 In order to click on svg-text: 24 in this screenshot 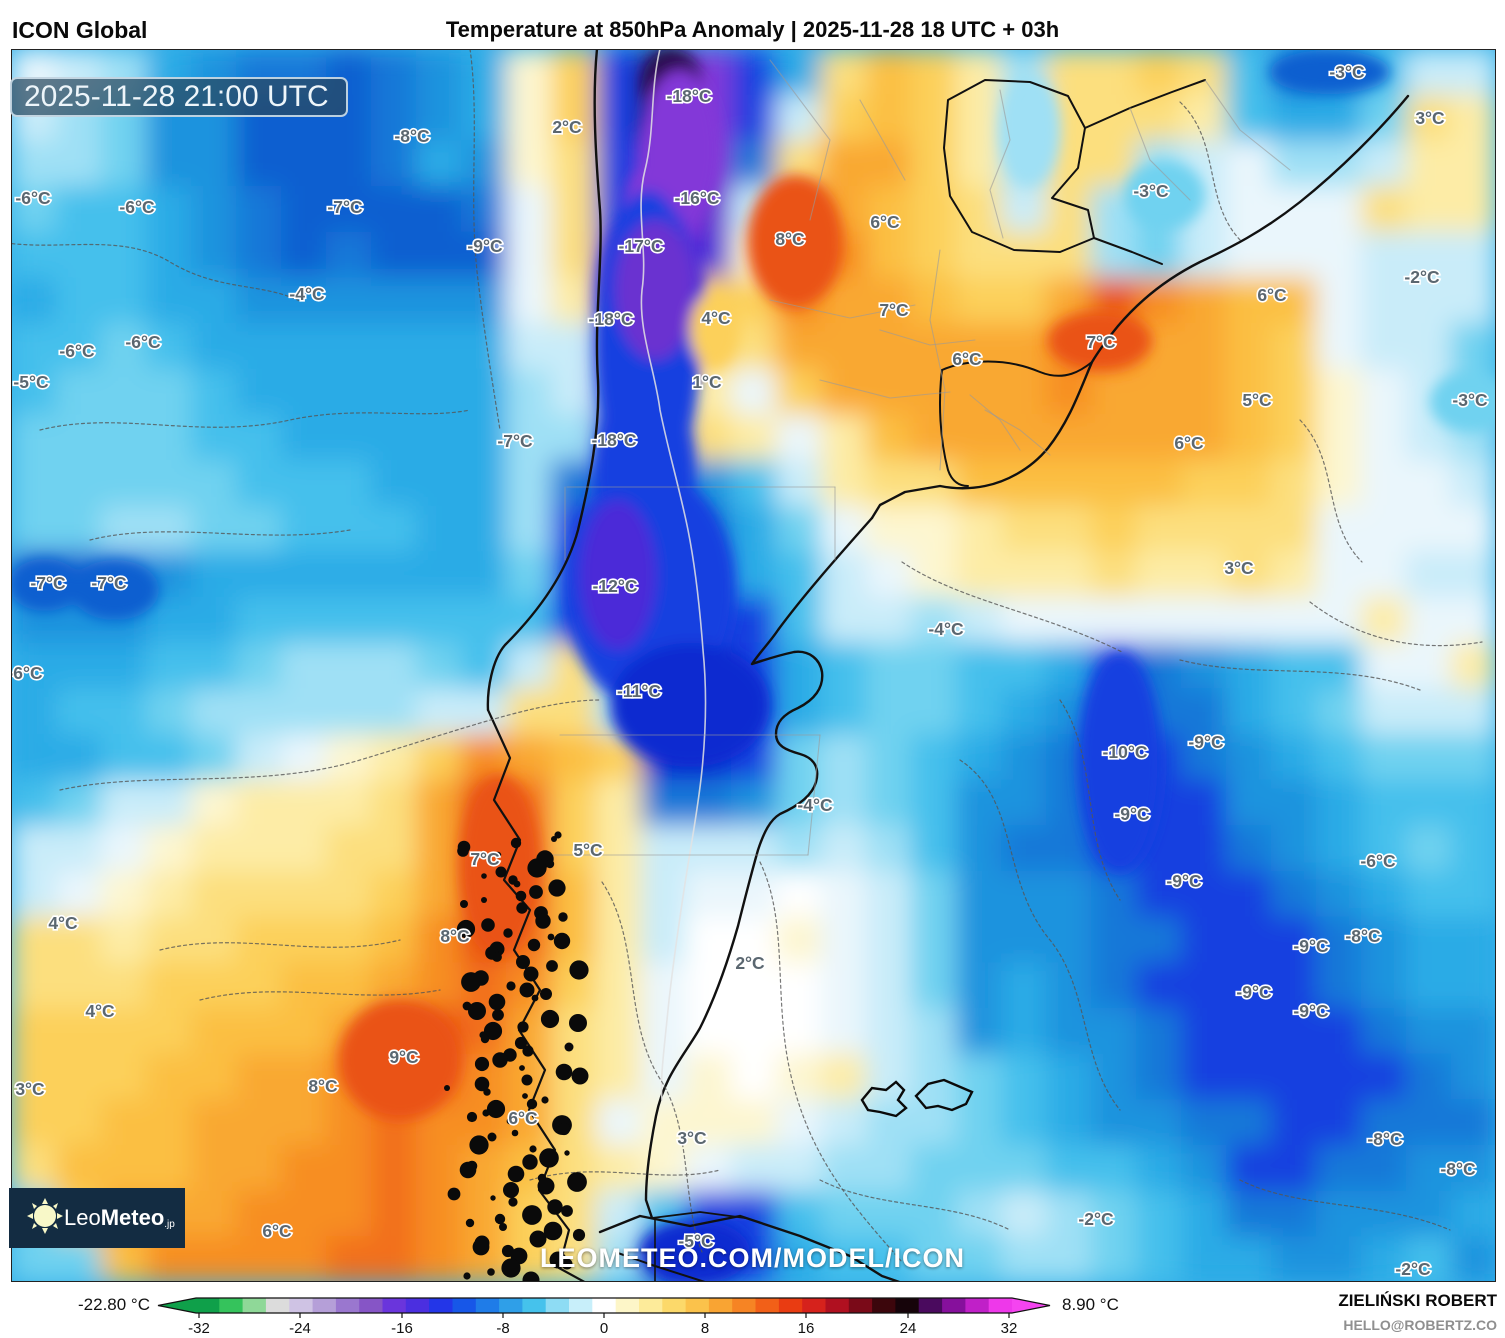, I will do `click(908, 1328)`.